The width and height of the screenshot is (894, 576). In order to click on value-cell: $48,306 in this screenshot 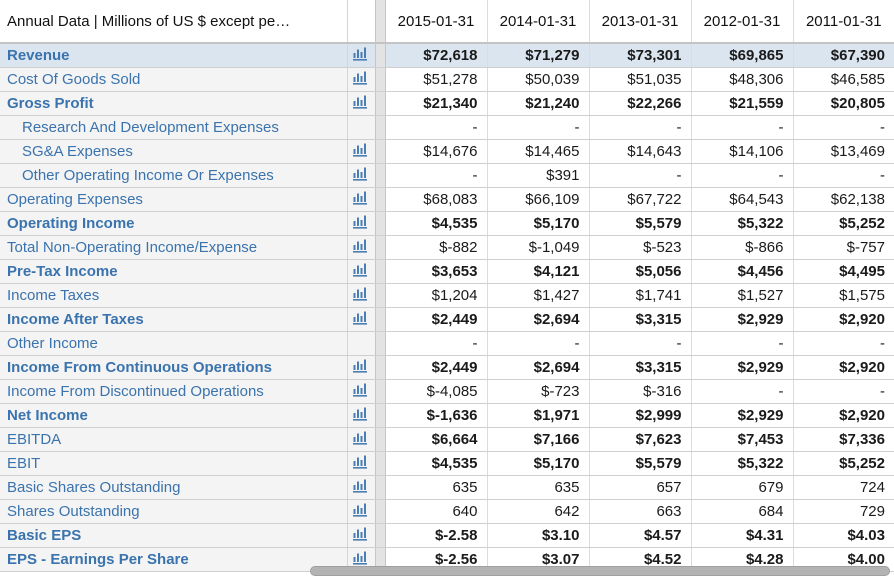, I will do `click(742, 79)`.